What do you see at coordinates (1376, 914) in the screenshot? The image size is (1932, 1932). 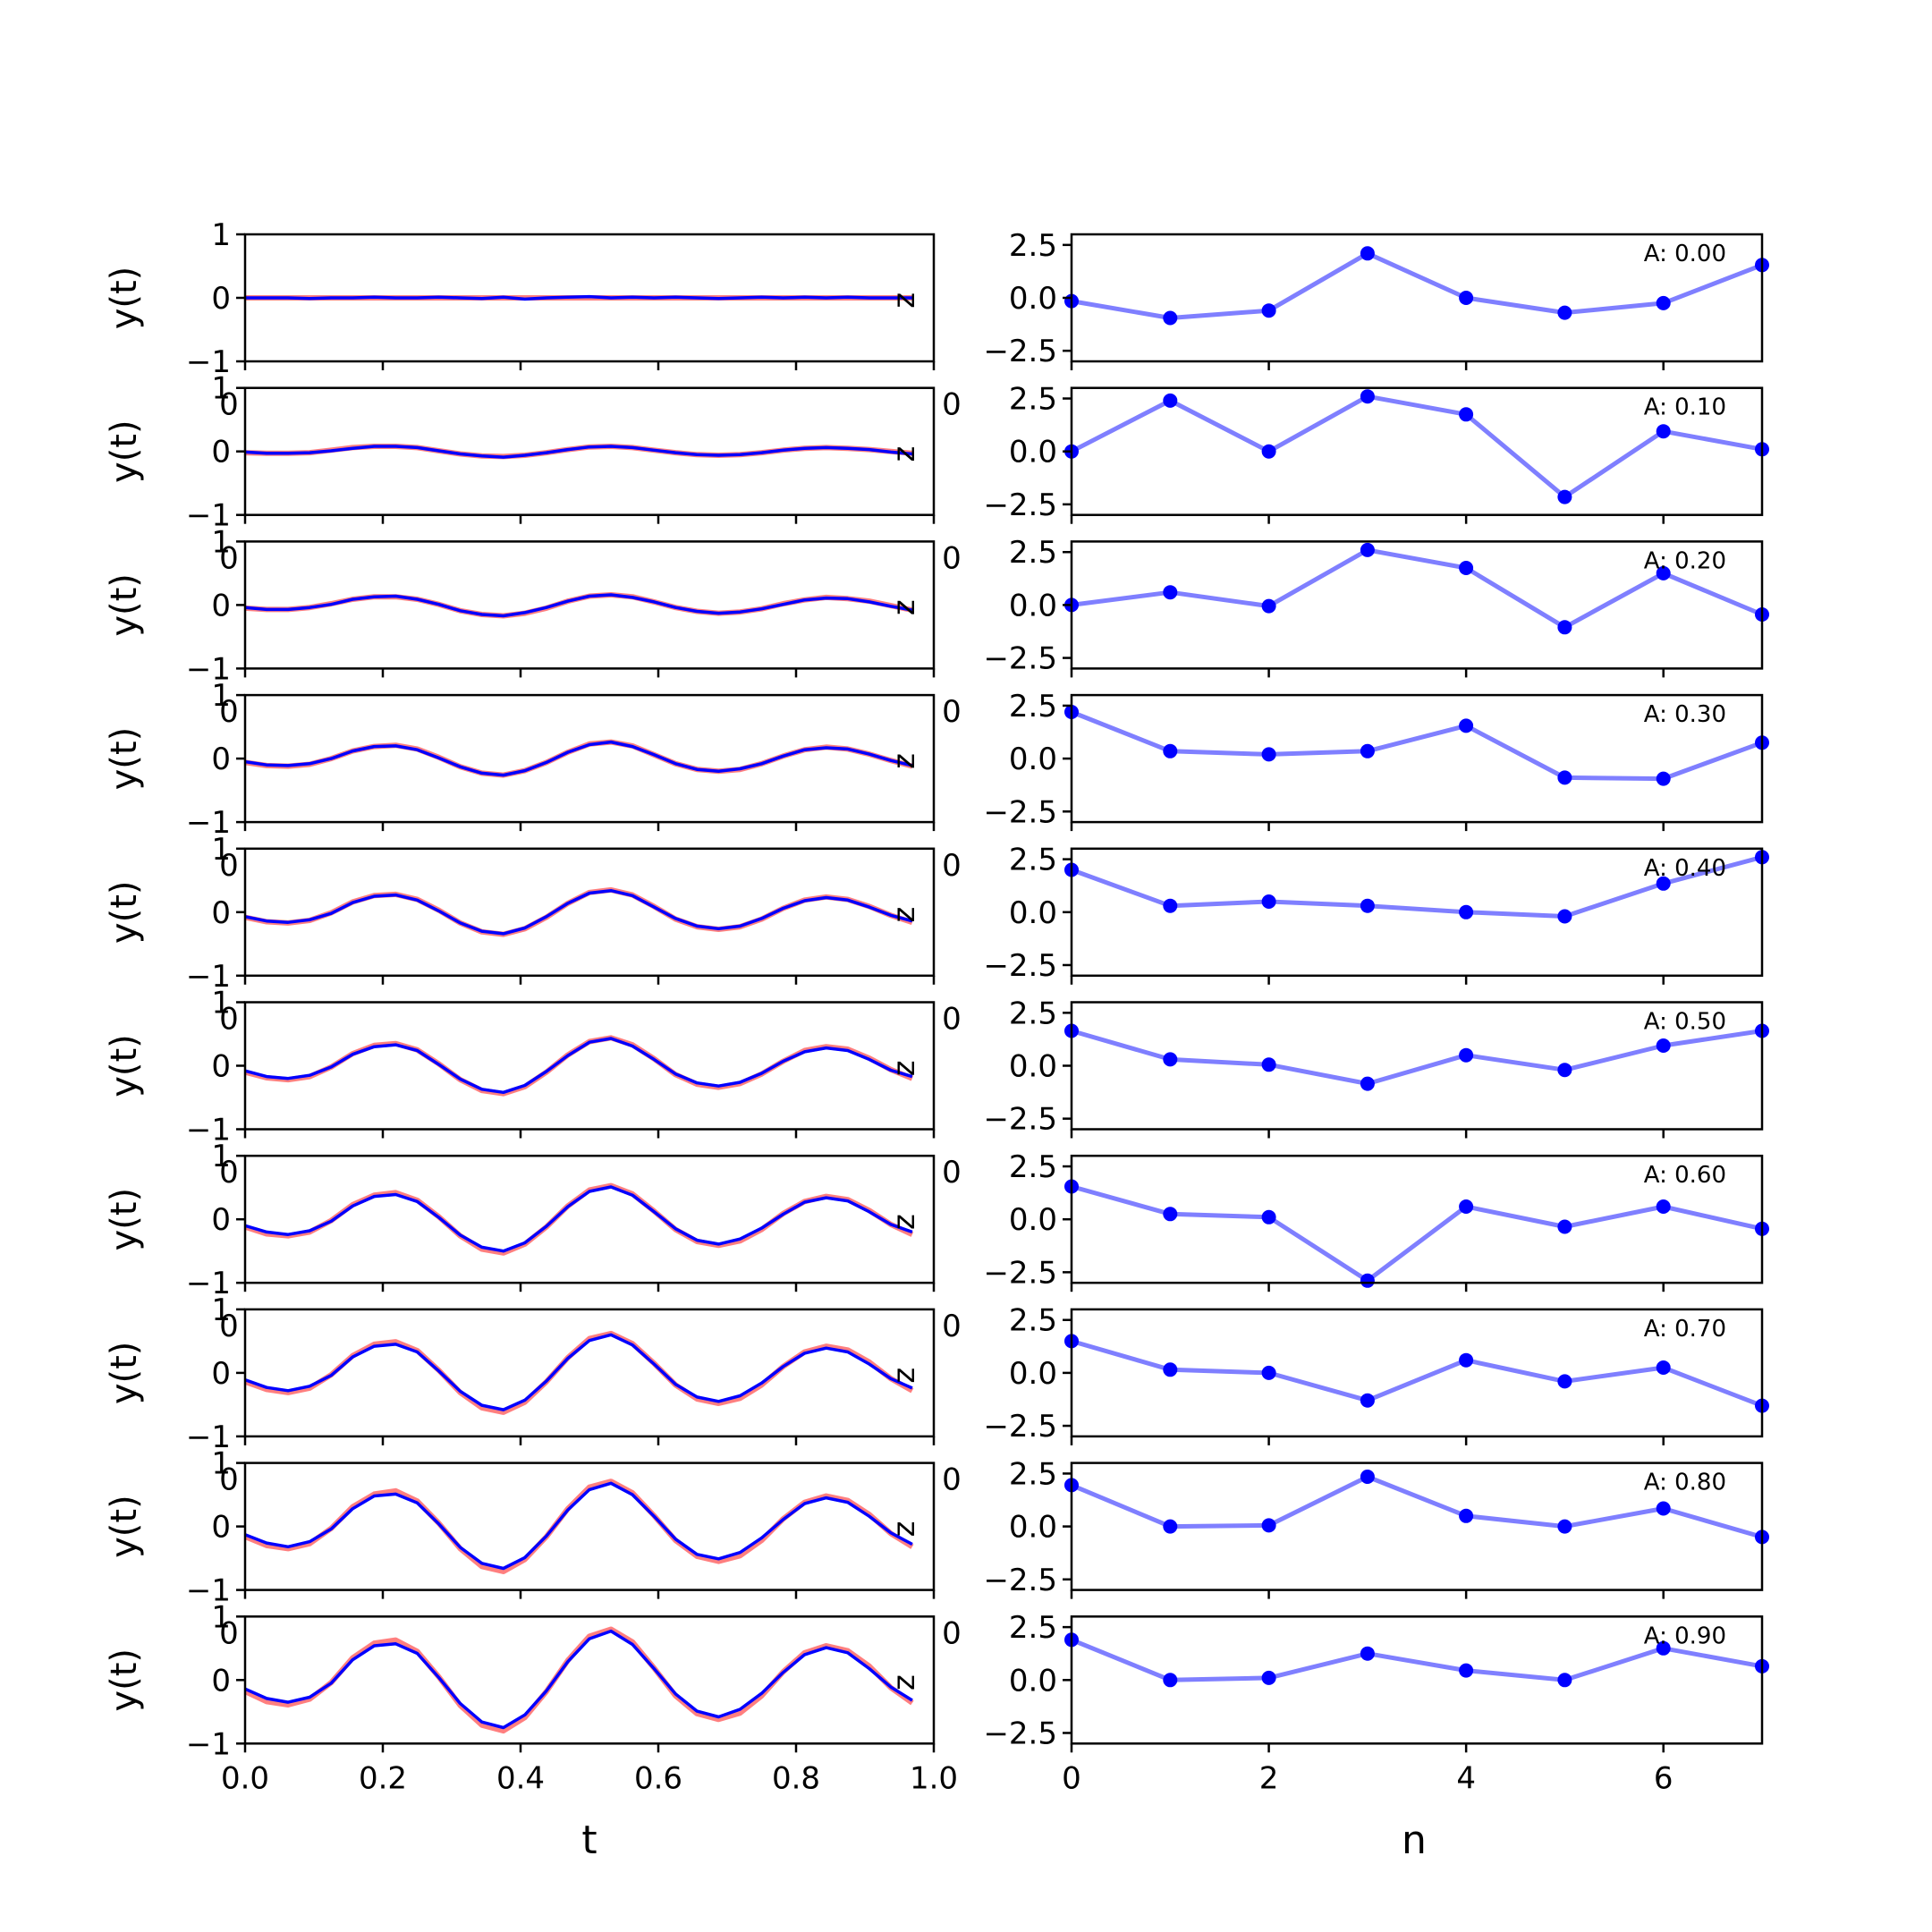 I see `right-subplot-4: 2.5 0.0 −2.5 A: 0.40` at bounding box center [1376, 914].